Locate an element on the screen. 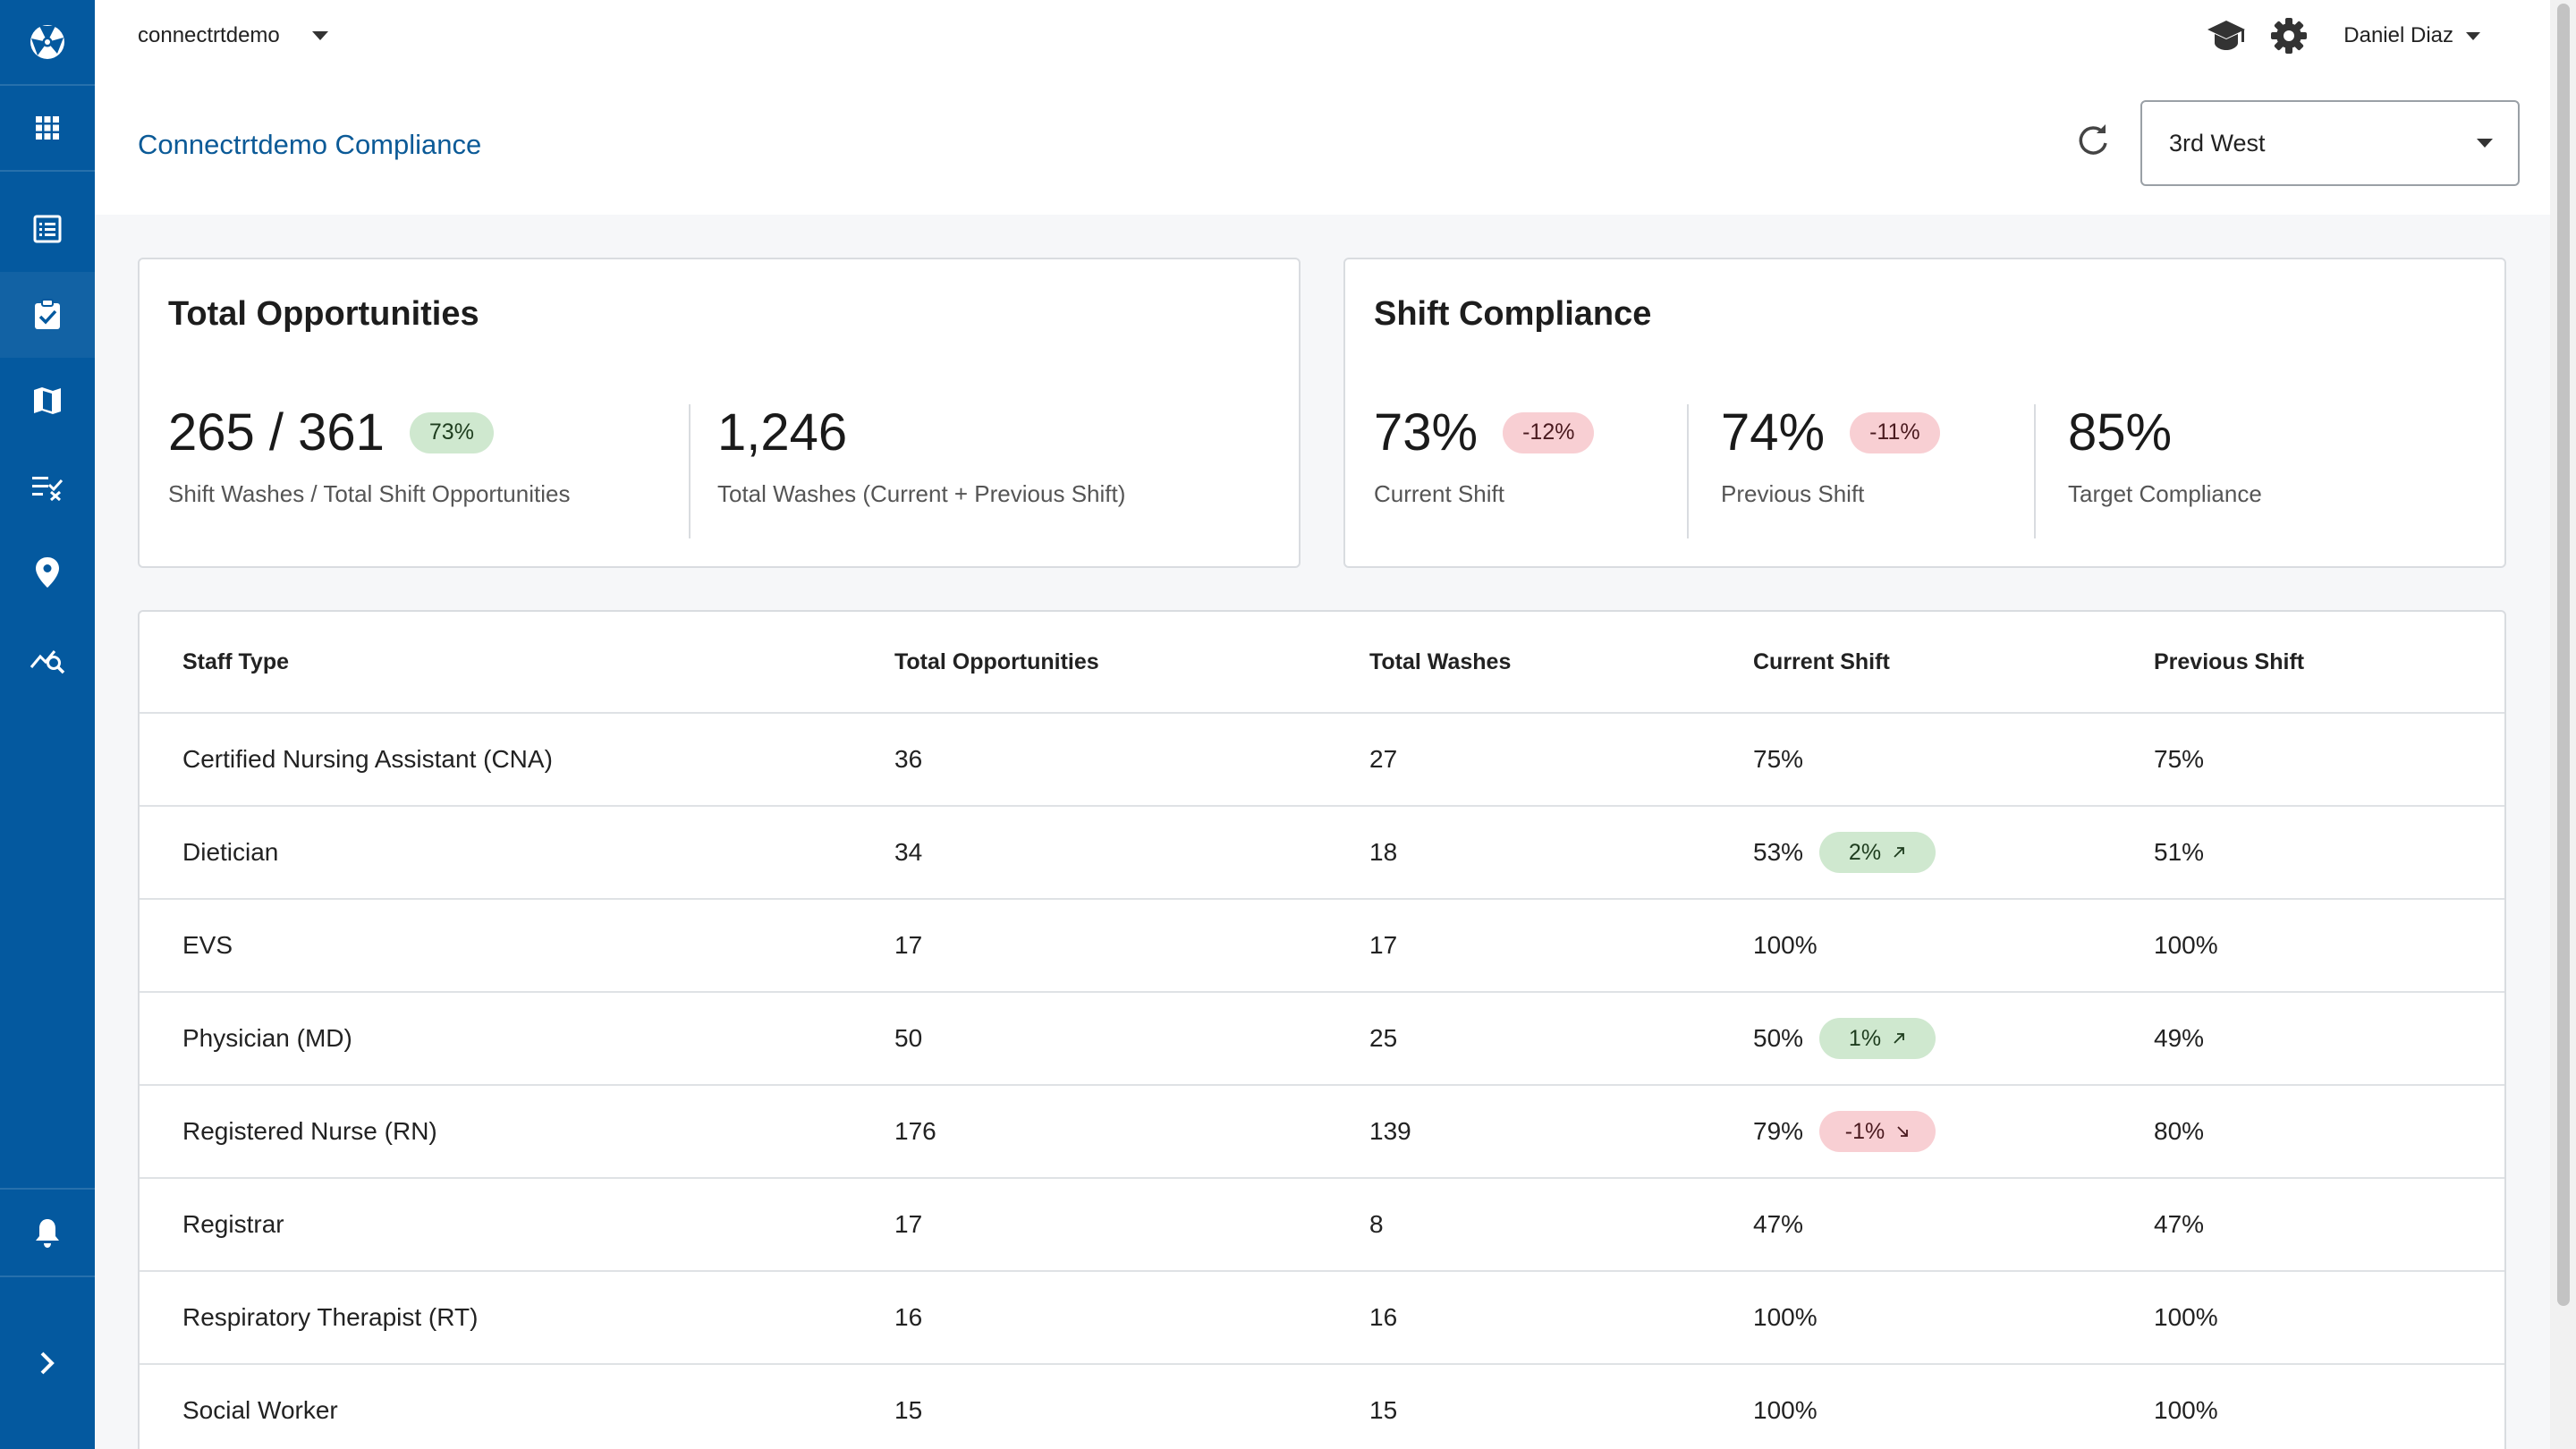  sidebar-item-list is located at coordinates (47, 229).